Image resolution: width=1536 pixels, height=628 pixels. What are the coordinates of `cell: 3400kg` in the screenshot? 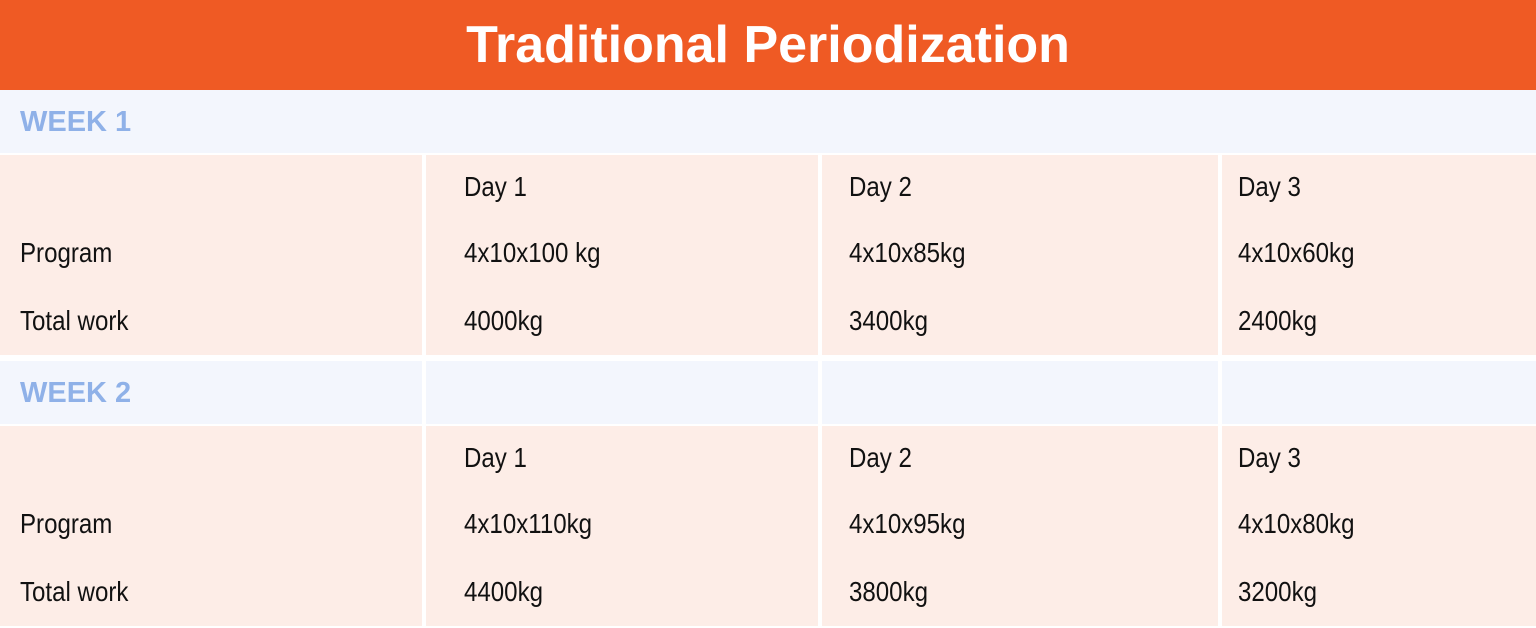 It's located at (889, 320).